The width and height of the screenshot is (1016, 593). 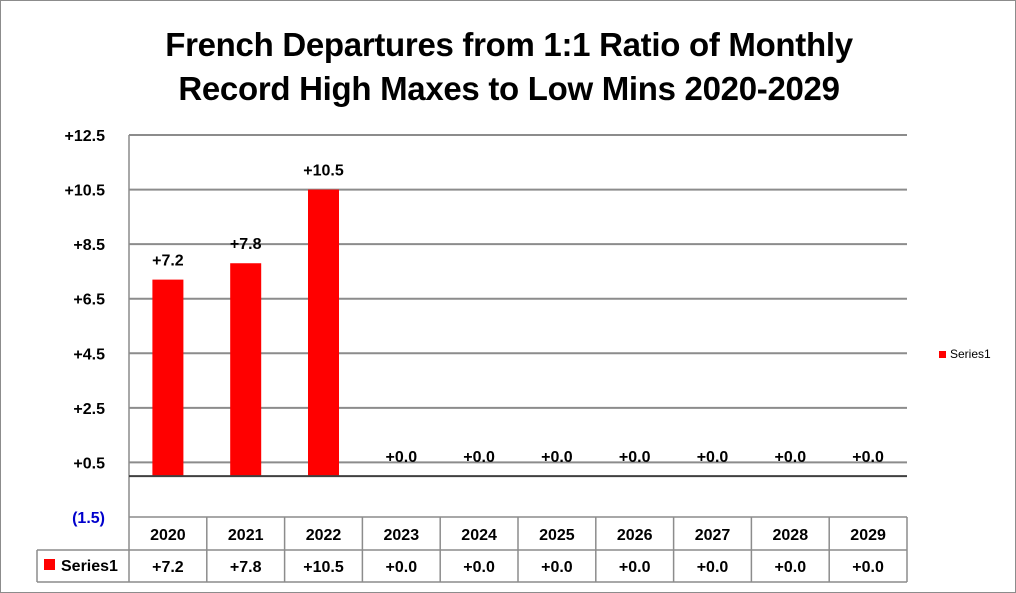 What do you see at coordinates (89, 566) in the screenshot?
I see `table-series-name: Series1` at bounding box center [89, 566].